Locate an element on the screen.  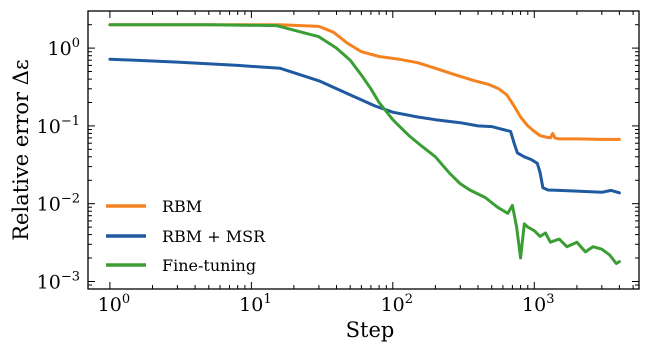
y-tick-label: 10⁻² is located at coordinates (58, 204).